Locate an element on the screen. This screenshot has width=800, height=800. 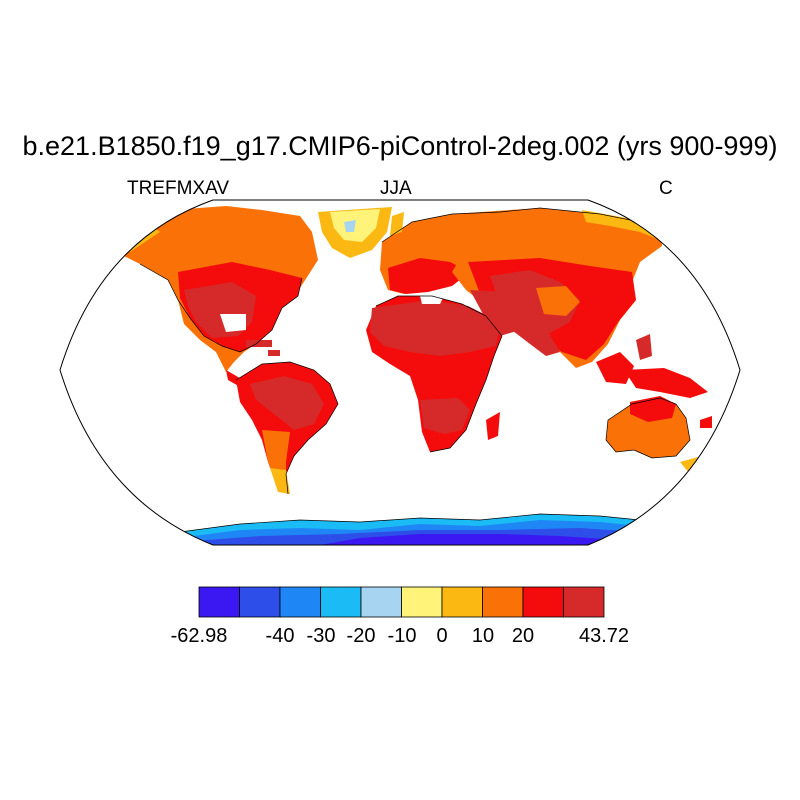
antarctica-region is located at coordinates (400, 529).